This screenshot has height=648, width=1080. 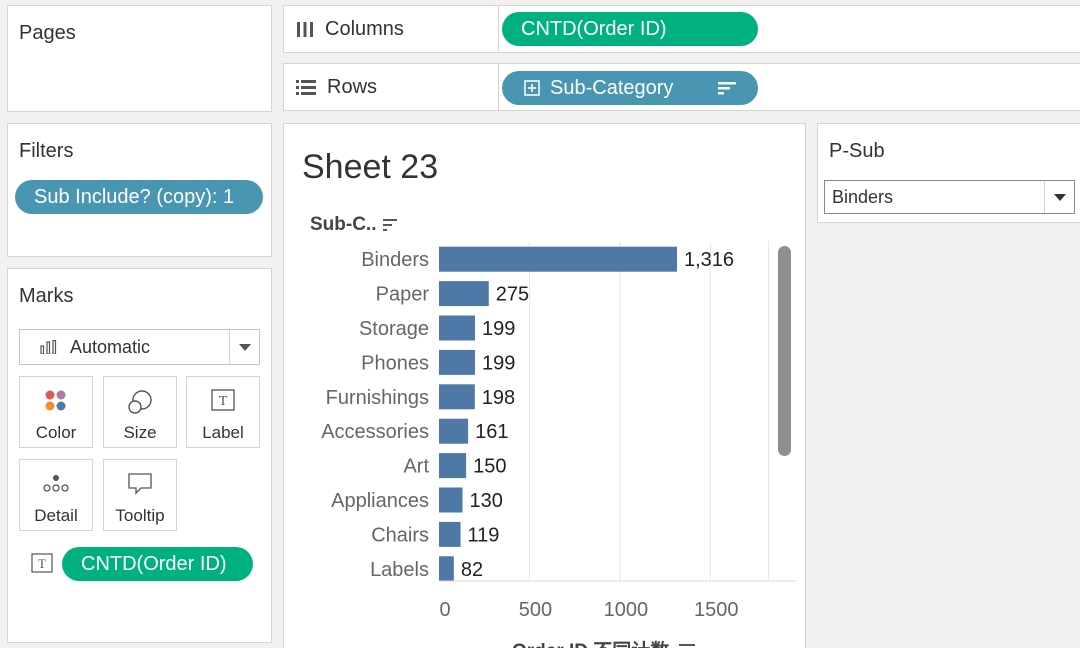 What do you see at coordinates (454, 431) in the screenshot?
I see `bar-accessories` at bounding box center [454, 431].